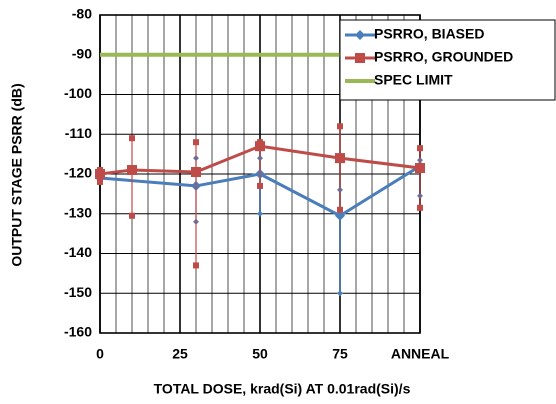 This screenshot has width=556, height=404. Describe the element at coordinates (180, 354) in the screenshot. I see `x-tick-label: 25` at that location.